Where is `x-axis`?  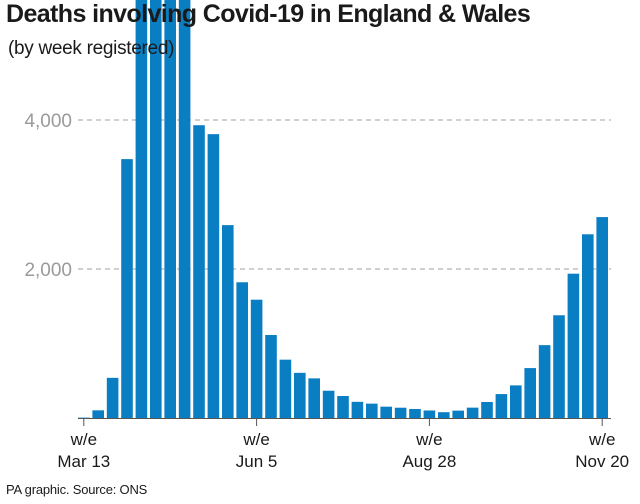
x-axis is located at coordinates (344, 422).